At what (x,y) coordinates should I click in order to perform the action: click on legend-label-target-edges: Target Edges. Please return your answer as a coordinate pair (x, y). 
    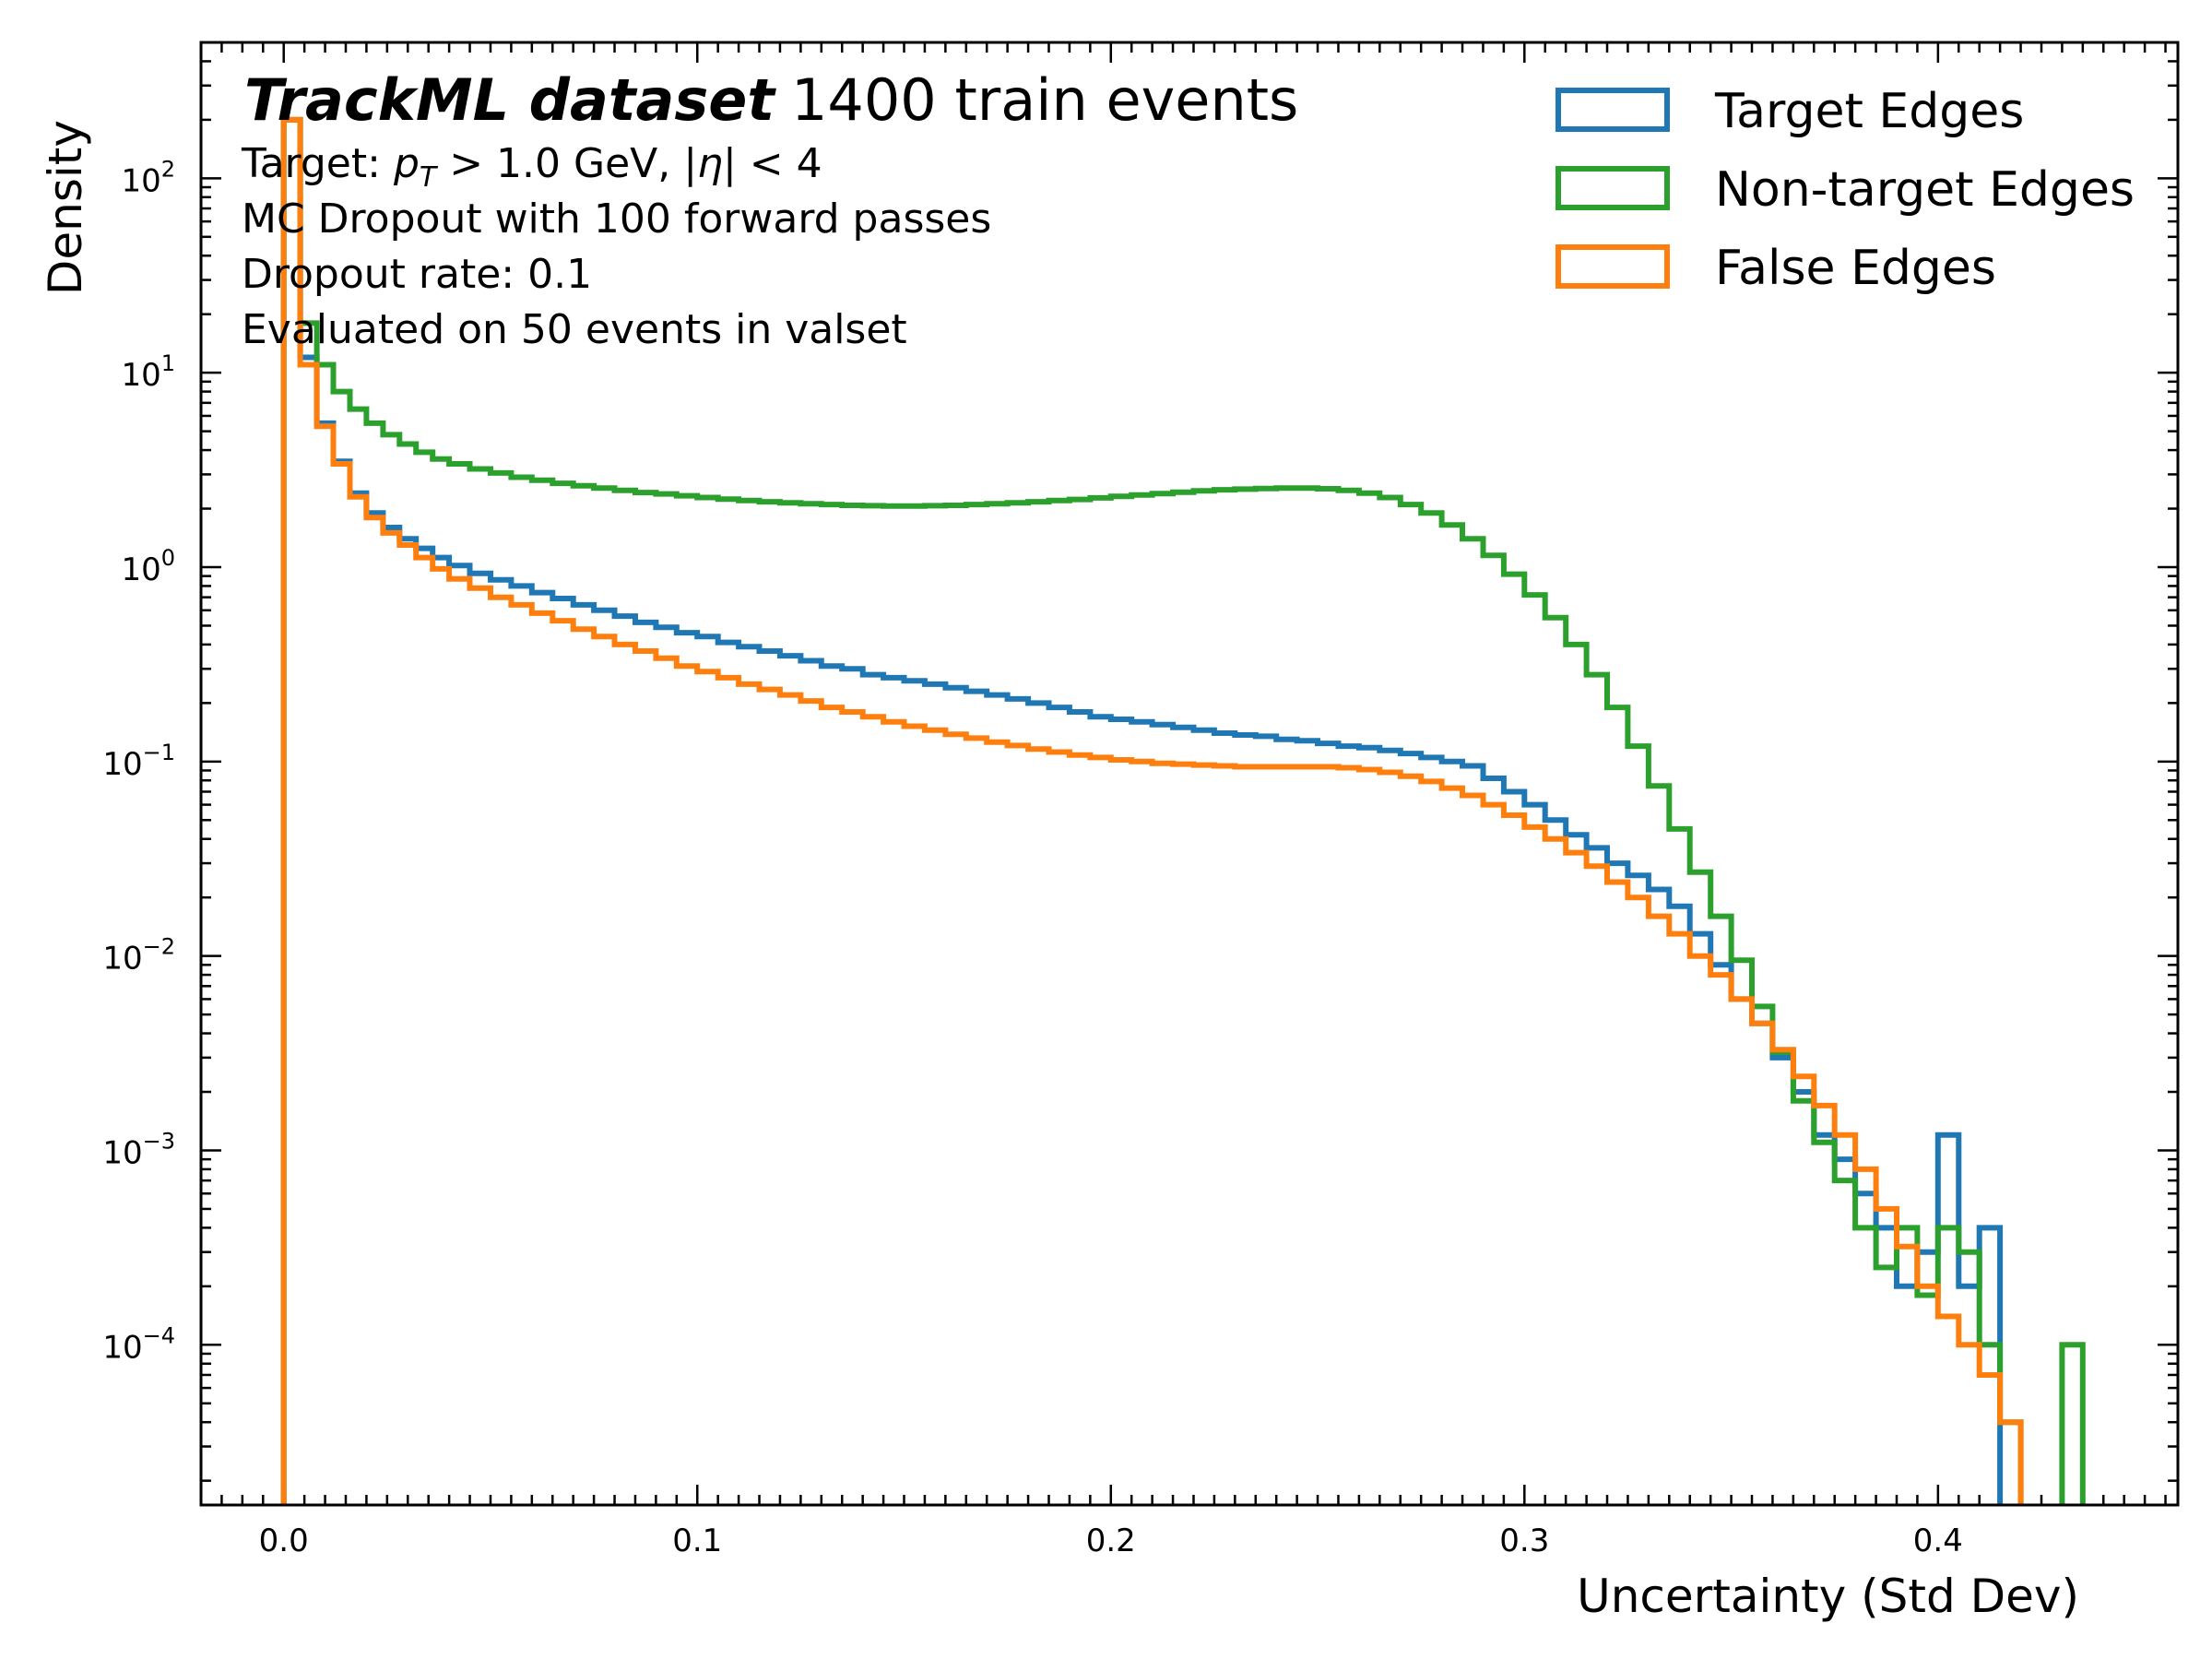
    Looking at the image, I should click on (1869, 112).